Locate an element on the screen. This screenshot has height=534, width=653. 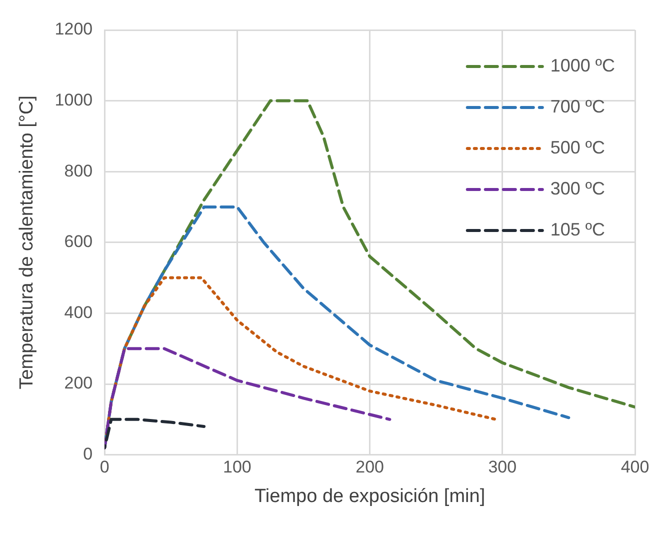
y-tick-label: 1000 is located at coordinates (73, 100).